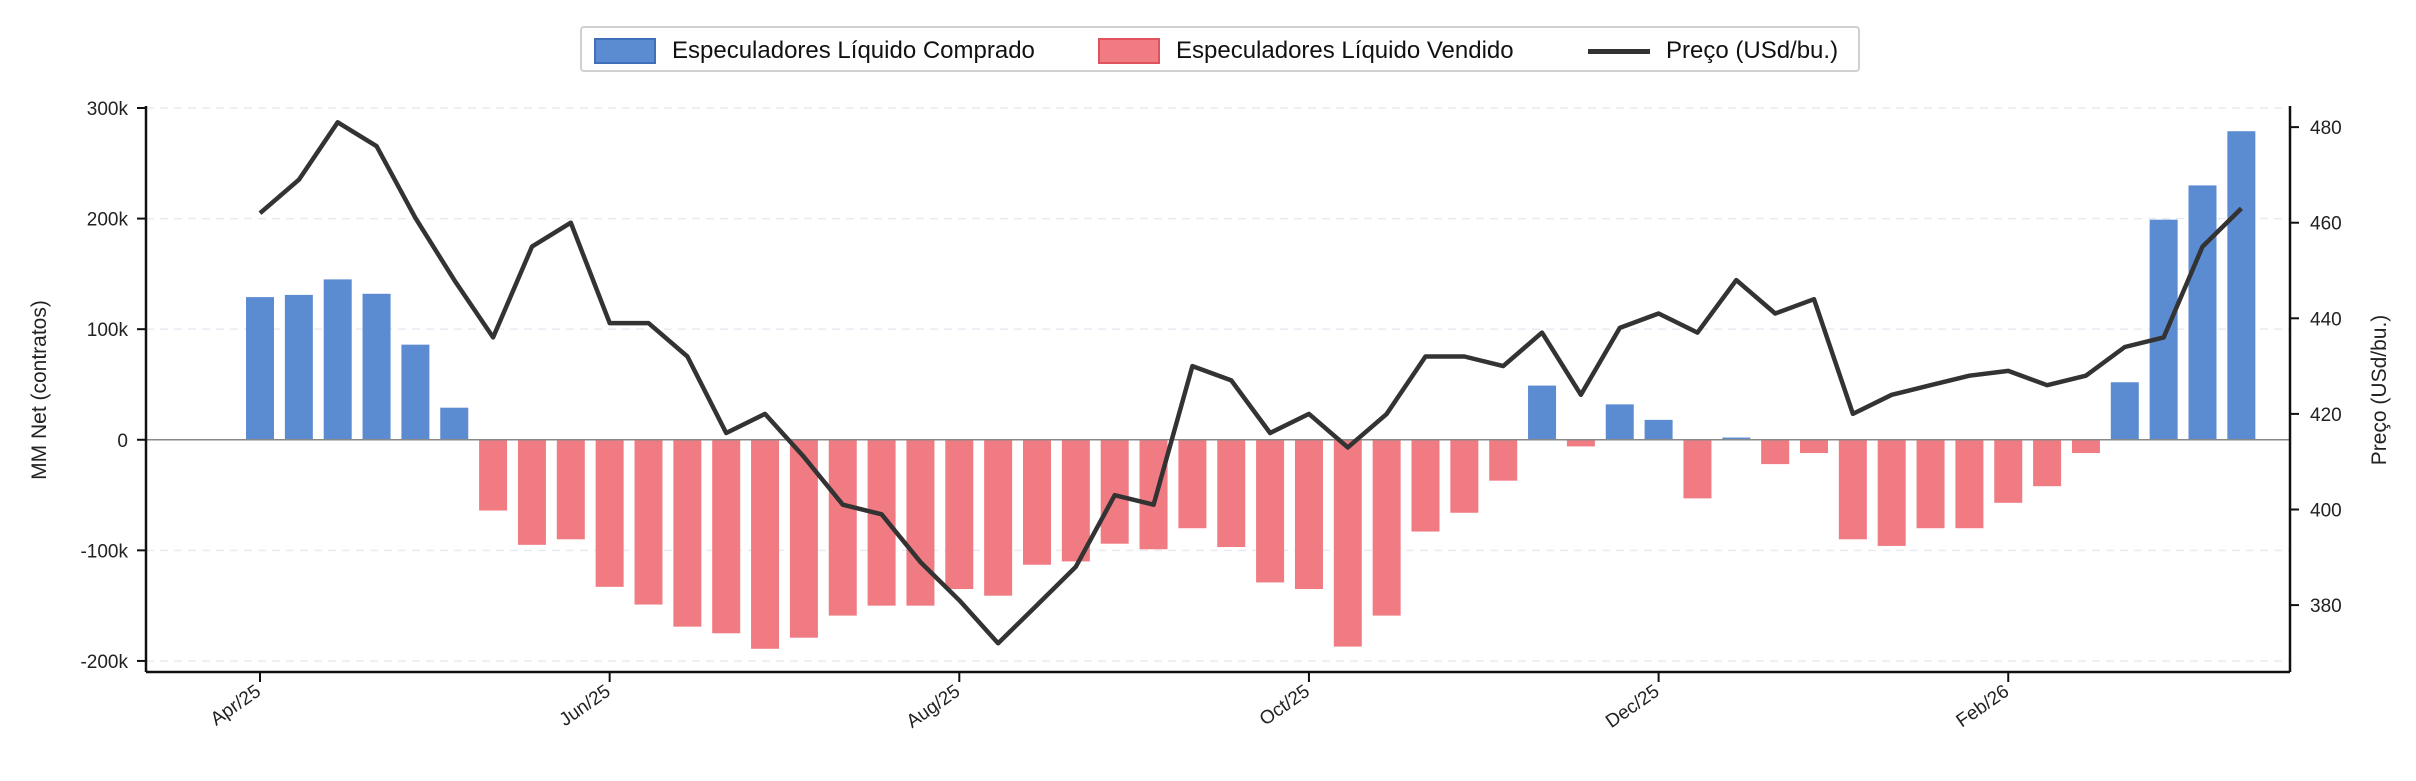  Describe the element at coordinates (1345, 50) in the screenshot. I see `legend-label-short: Especuladores Líquido Vendido` at that location.